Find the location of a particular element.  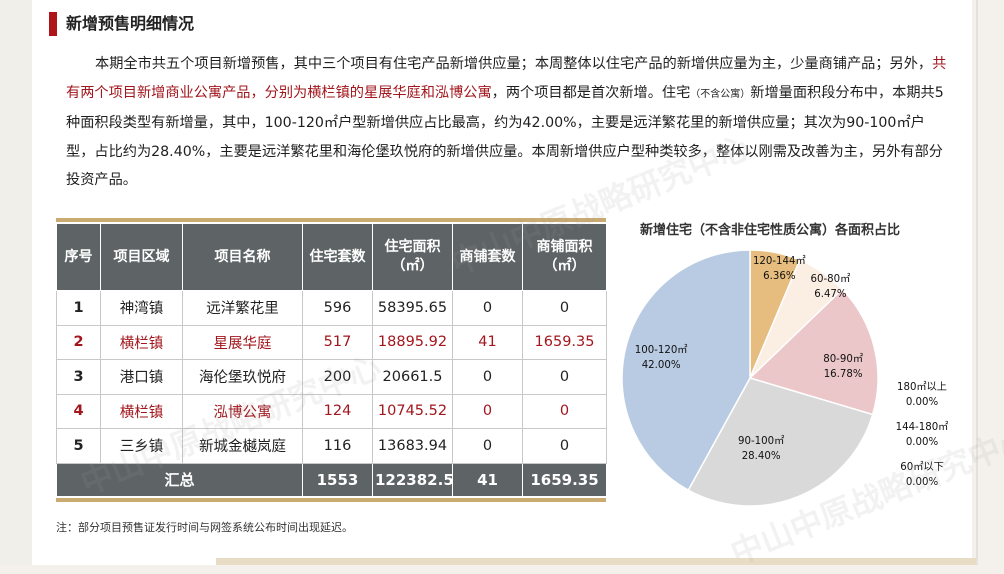

cell-area: 神湾镇 is located at coordinates (141, 308).